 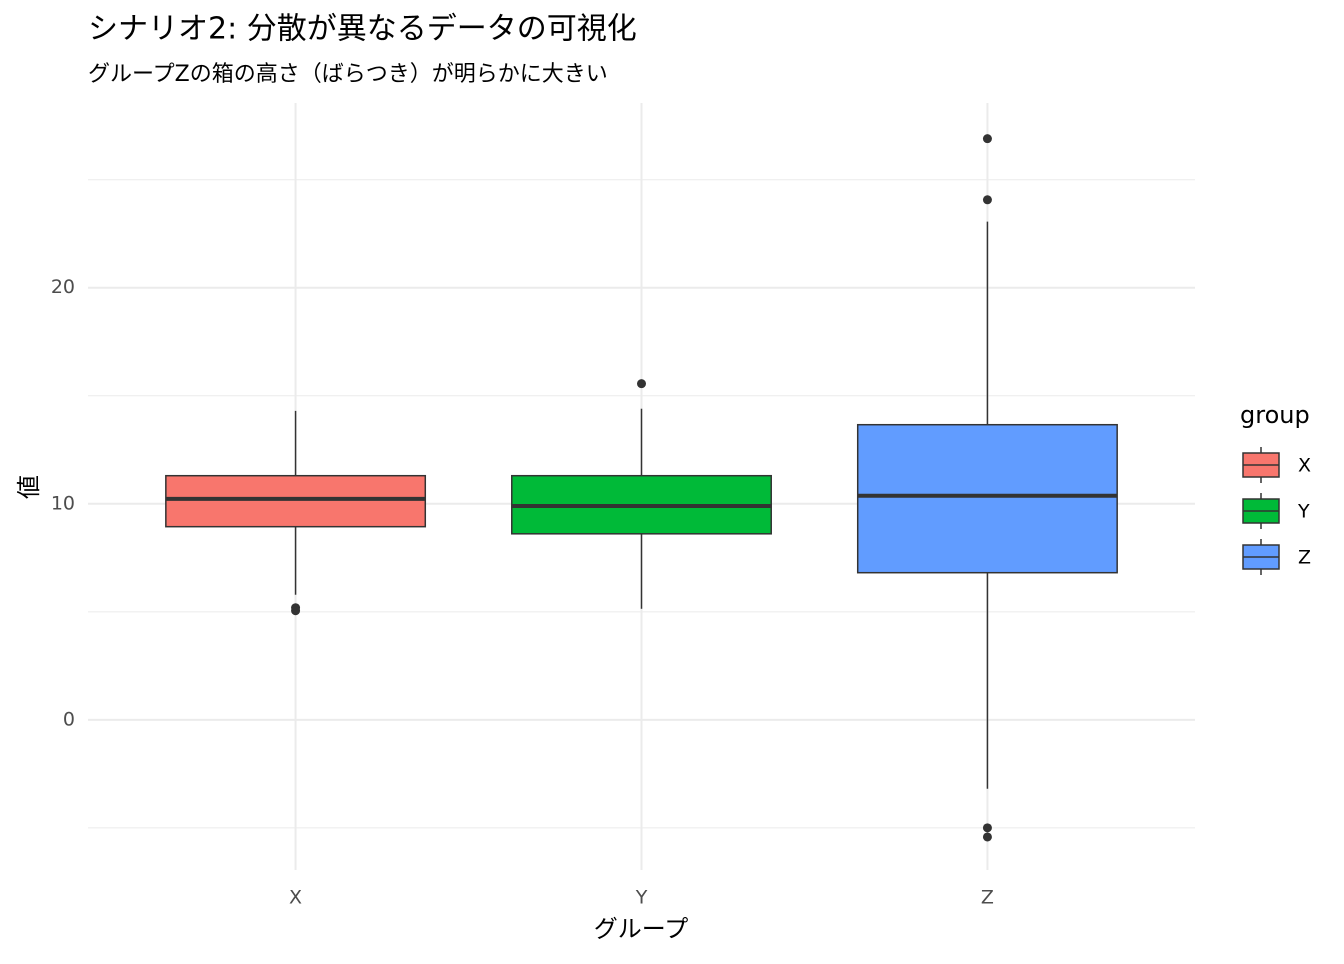 I want to click on y-tick-label: 10, so click(x=63, y=503).